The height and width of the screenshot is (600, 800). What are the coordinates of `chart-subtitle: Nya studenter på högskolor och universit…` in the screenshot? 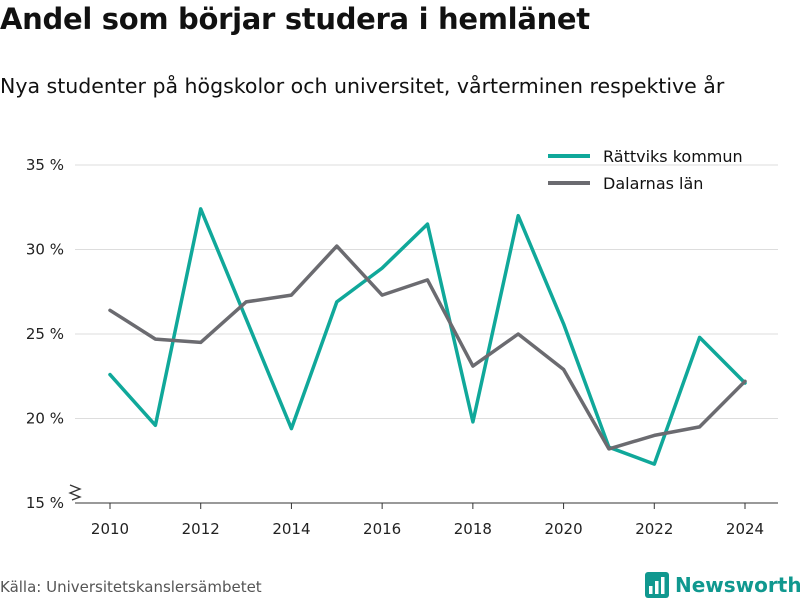 It's located at (362, 86).